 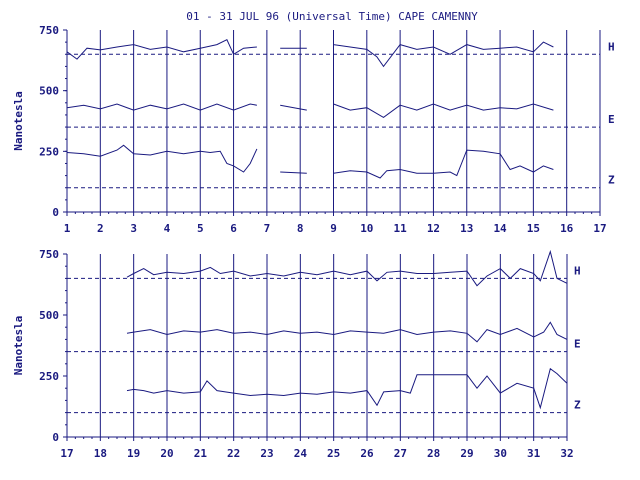 What do you see at coordinates (566, 453) in the screenshot?
I see `x-tick-label: 32` at bounding box center [566, 453].